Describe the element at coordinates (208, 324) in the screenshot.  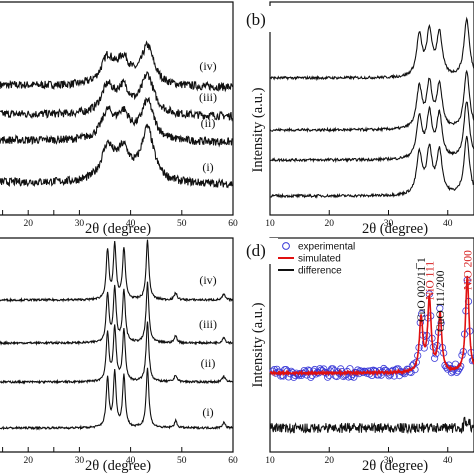
I see `panel-c-series-label: (iii)` at that location.